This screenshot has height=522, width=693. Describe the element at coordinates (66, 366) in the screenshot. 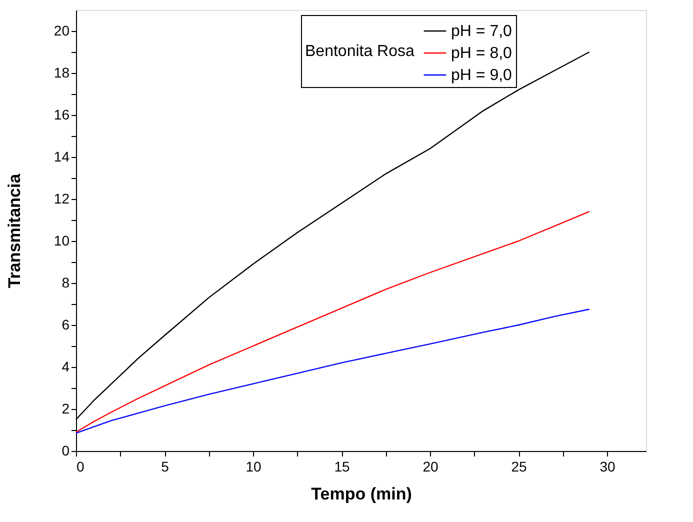

I see `y-tick-label: 4` at that location.